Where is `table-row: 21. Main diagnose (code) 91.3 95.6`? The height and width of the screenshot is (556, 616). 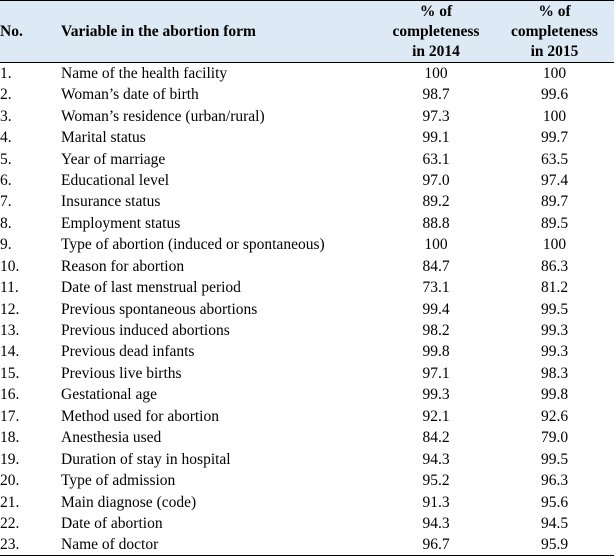
table-row: 21. Main diagnose (code) 91.3 95.6 is located at coordinates (307, 501).